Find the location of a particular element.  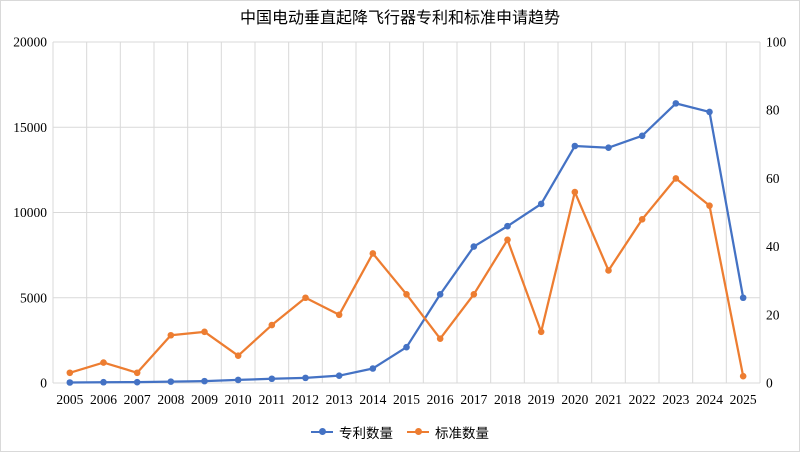

x-axis-tick-label: 2012 is located at coordinates (305, 399).